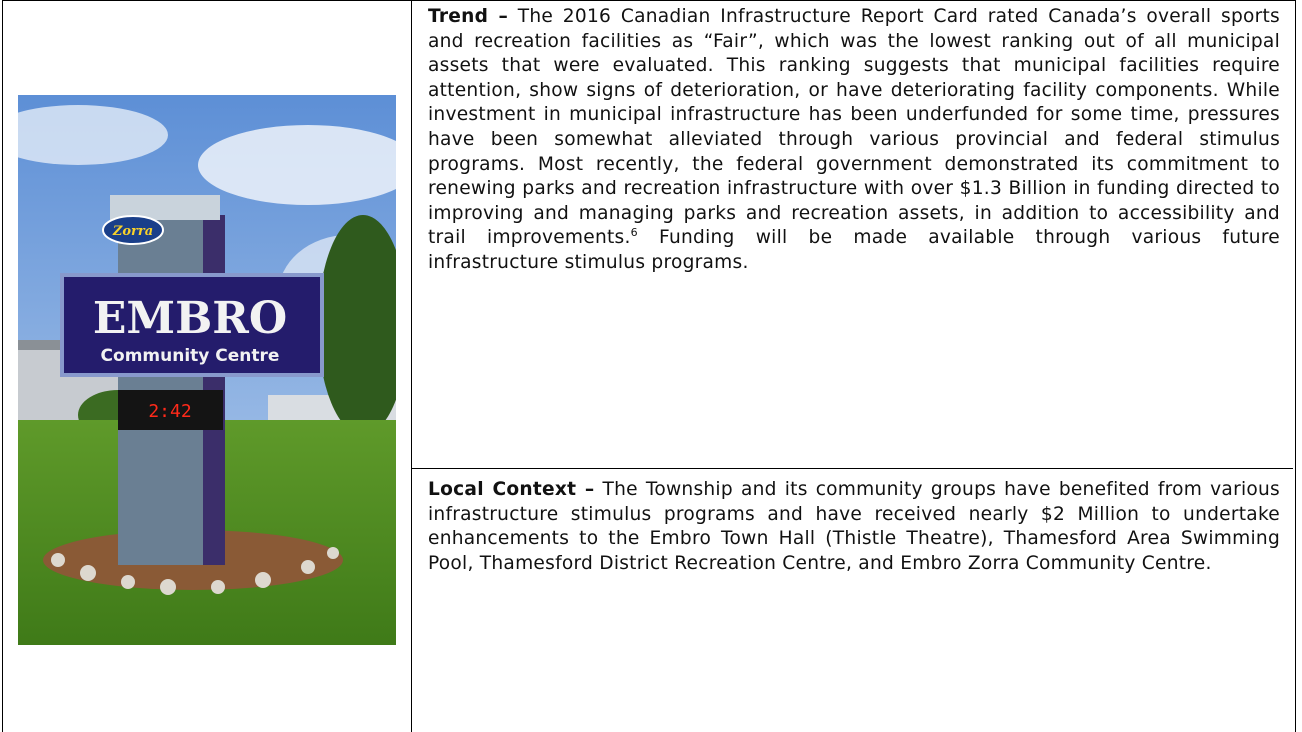  Describe the element at coordinates (169, 411) in the screenshot. I see `sign-clock: 2:42` at that location.